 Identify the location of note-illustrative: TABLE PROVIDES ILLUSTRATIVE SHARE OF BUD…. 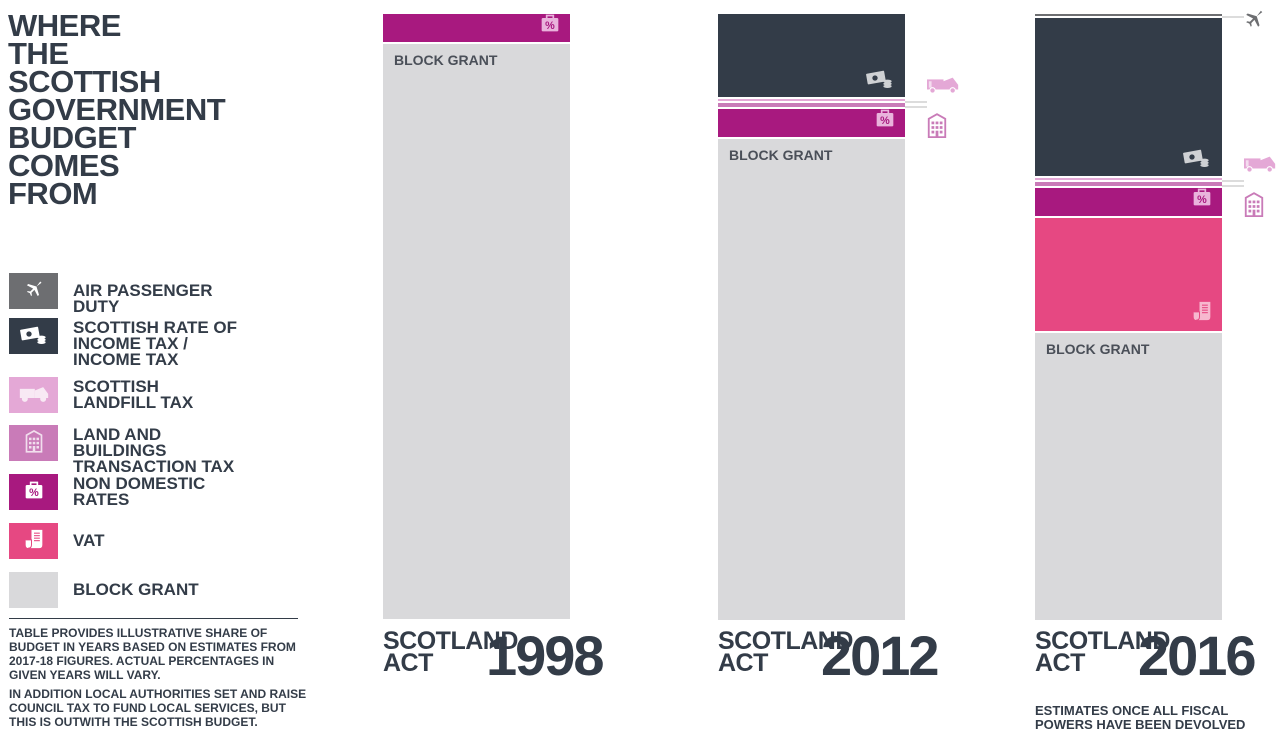
(152, 654).